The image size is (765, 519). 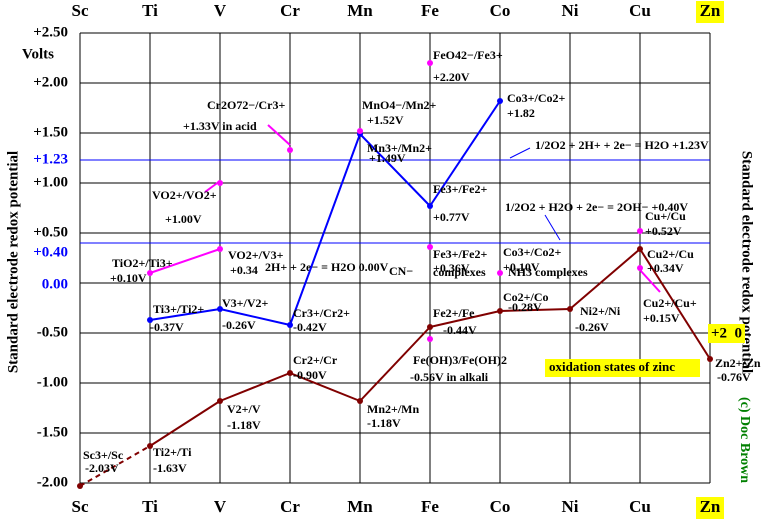 What do you see at coordinates (526, 297) in the screenshot?
I see `point-label: Co2+/Co` at bounding box center [526, 297].